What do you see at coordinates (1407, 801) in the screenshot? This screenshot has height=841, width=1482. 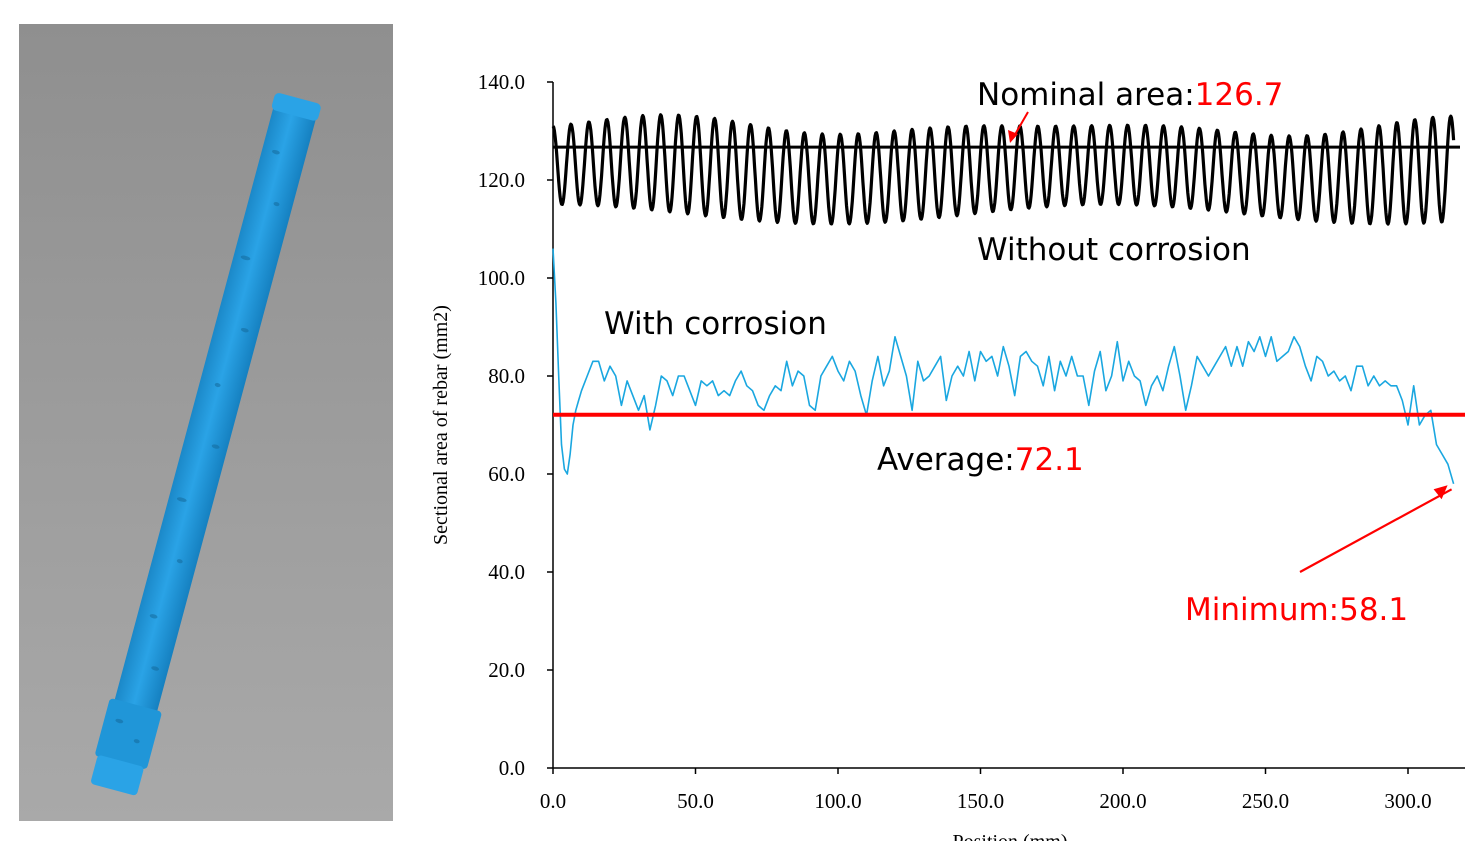 I see `x-tick-label: 300.0` at bounding box center [1407, 801].